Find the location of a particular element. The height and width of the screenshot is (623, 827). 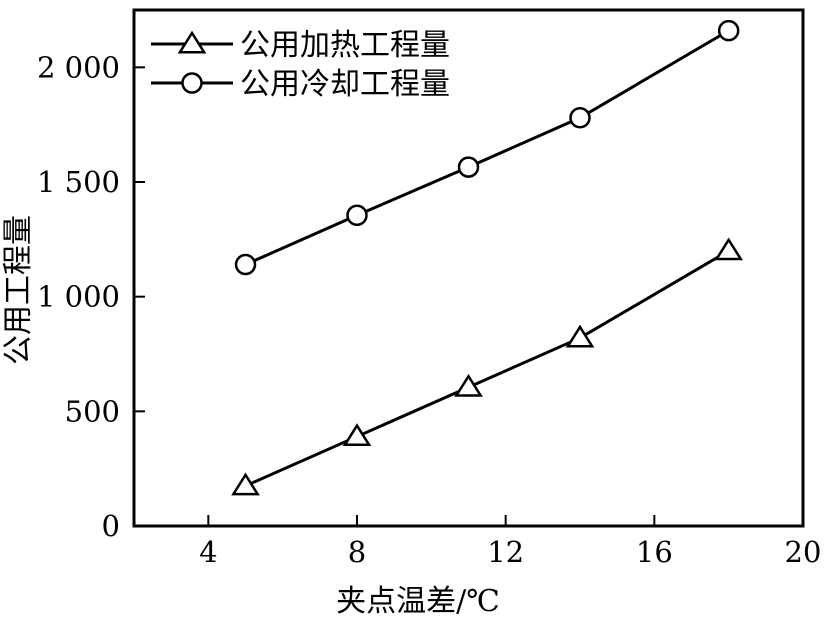

y-axis-title: 公用工程量 is located at coordinates (18, 290).